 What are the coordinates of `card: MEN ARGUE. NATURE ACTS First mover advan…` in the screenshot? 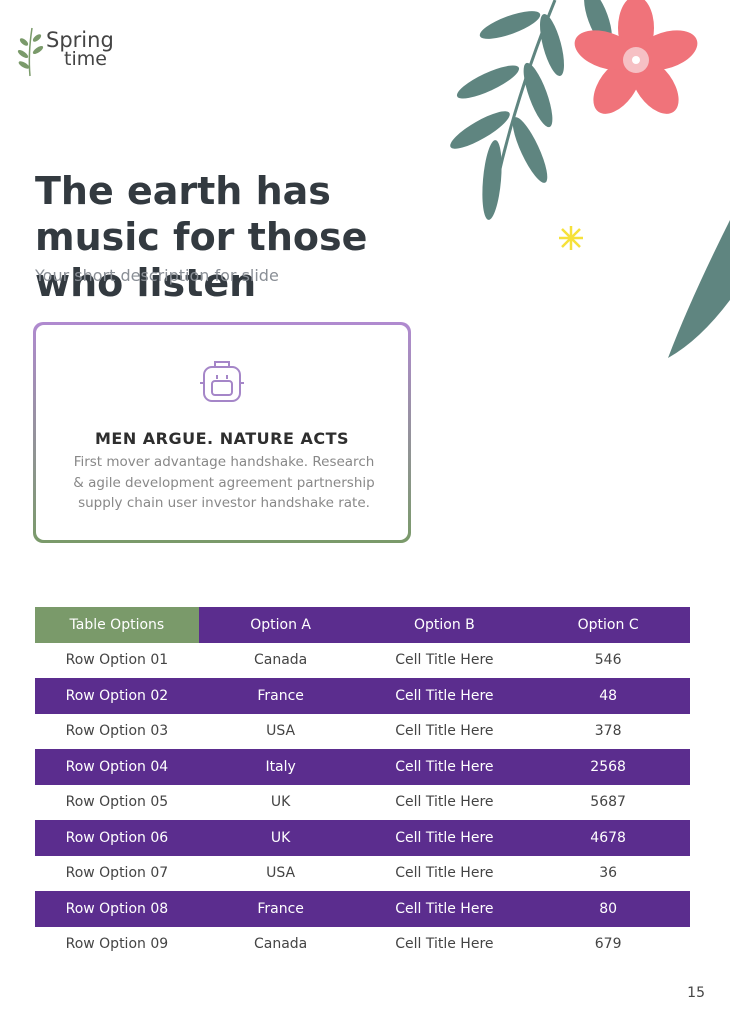 It's located at (222, 432).